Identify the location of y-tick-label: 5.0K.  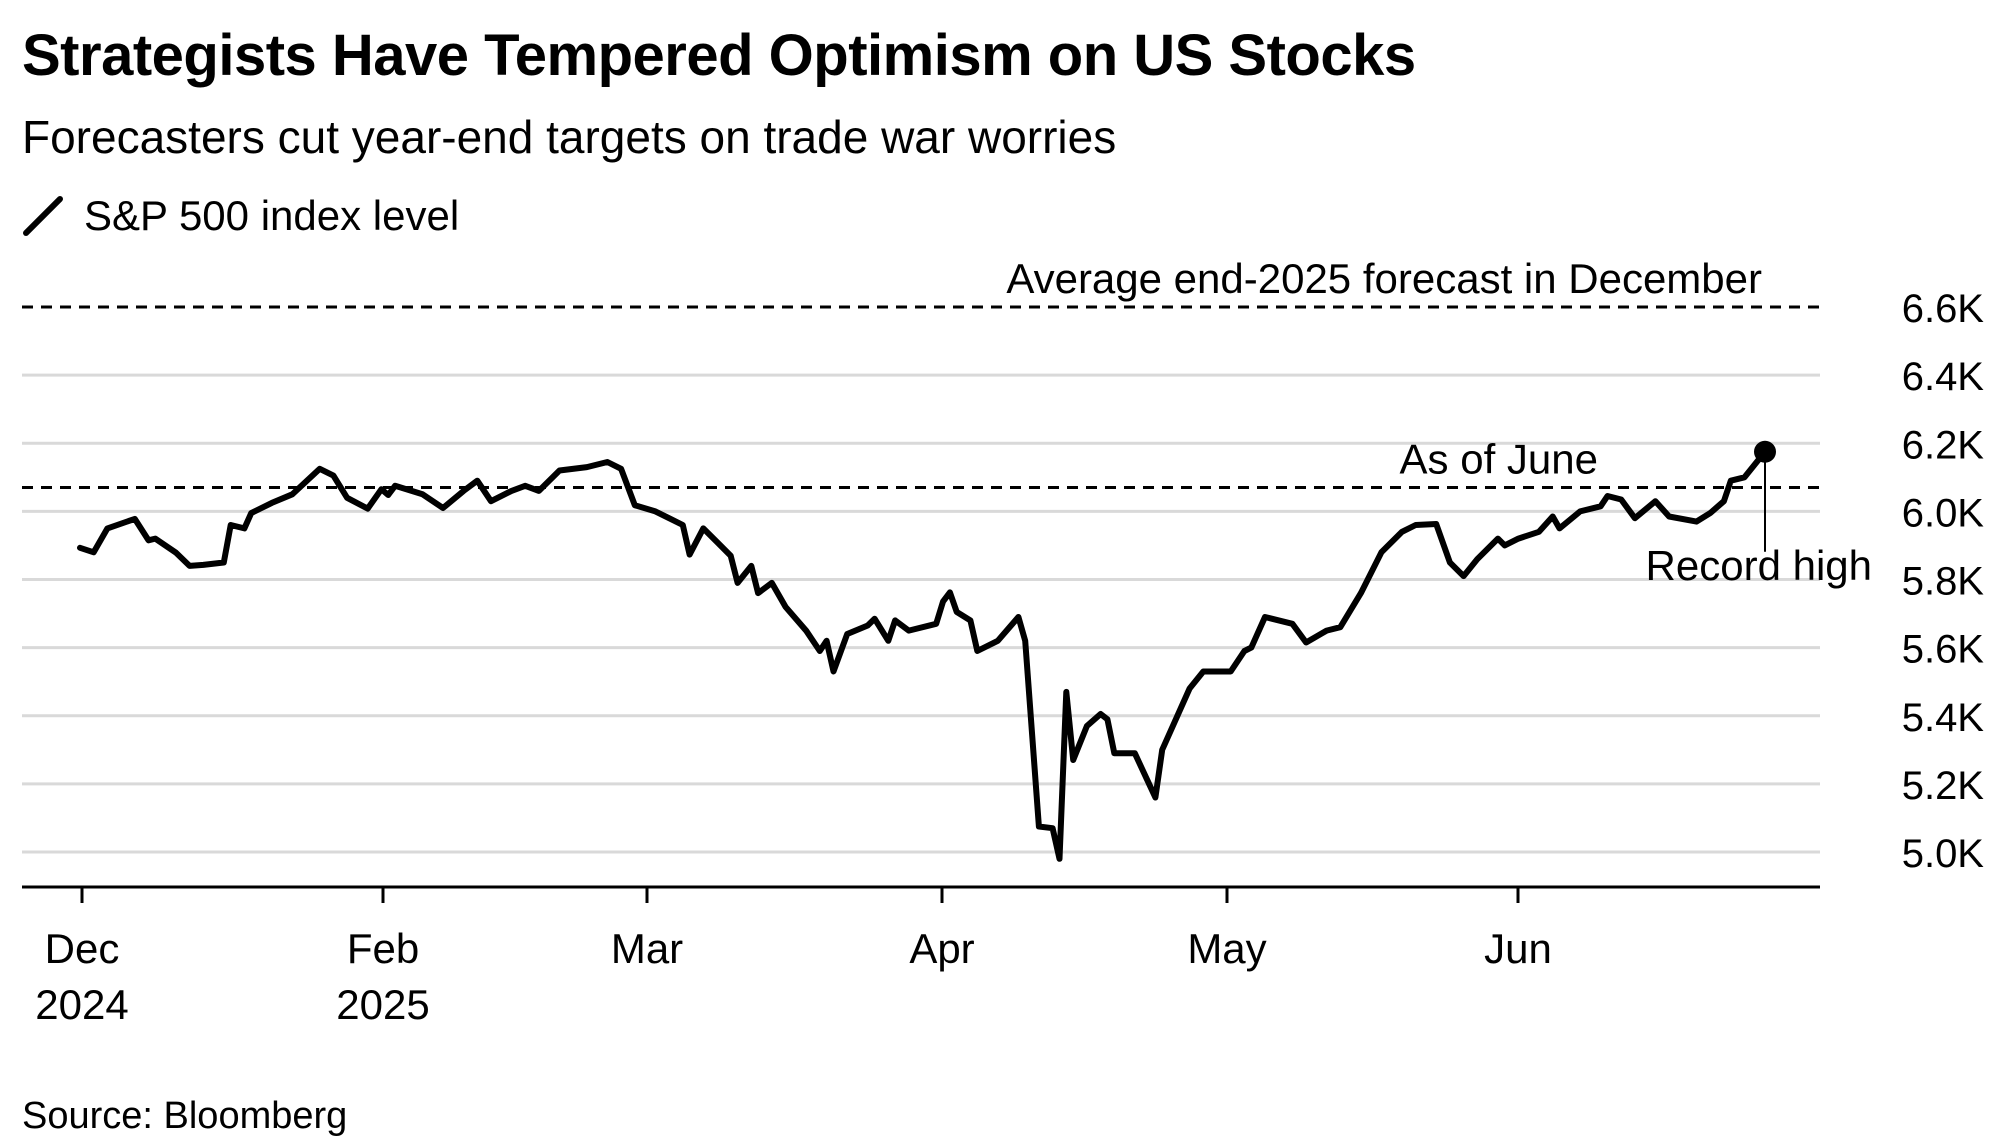
(1943, 854).